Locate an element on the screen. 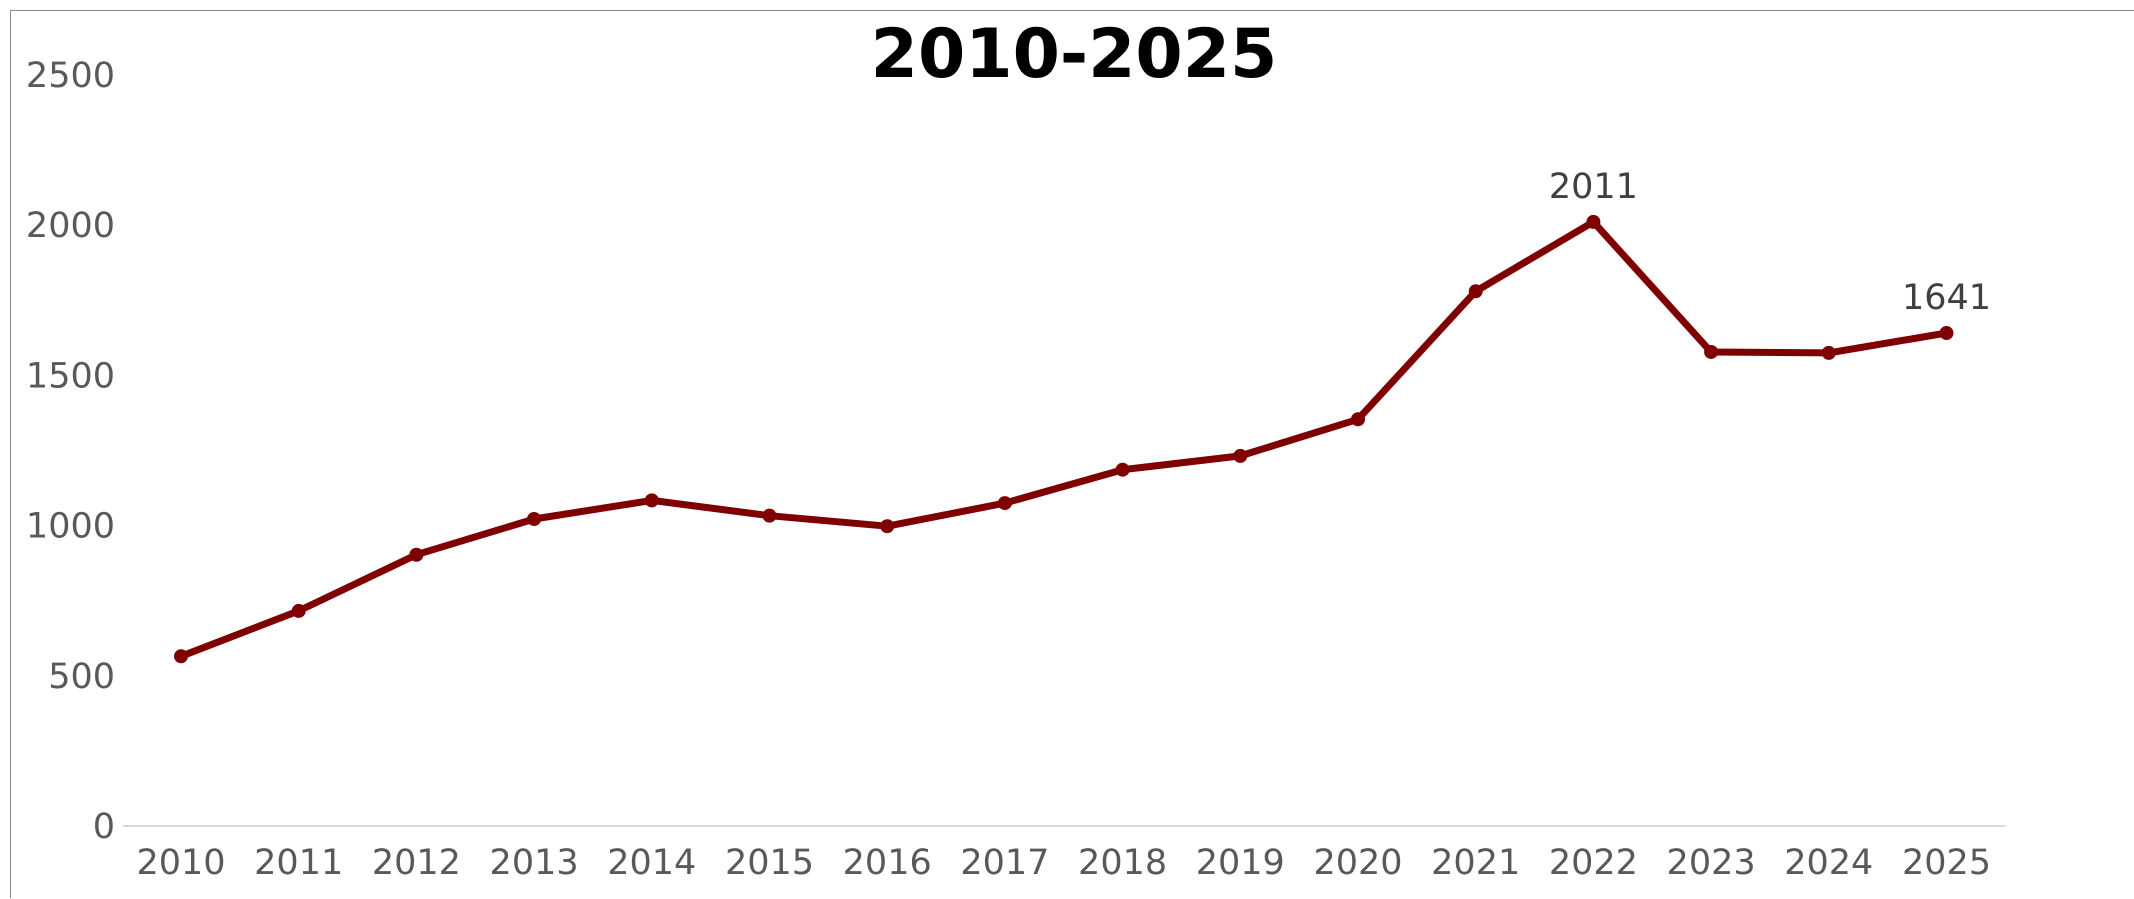 The height and width of the screenshot is (899, 2134). x-tick-label: 2022 is located at coordinates (1593, 863).